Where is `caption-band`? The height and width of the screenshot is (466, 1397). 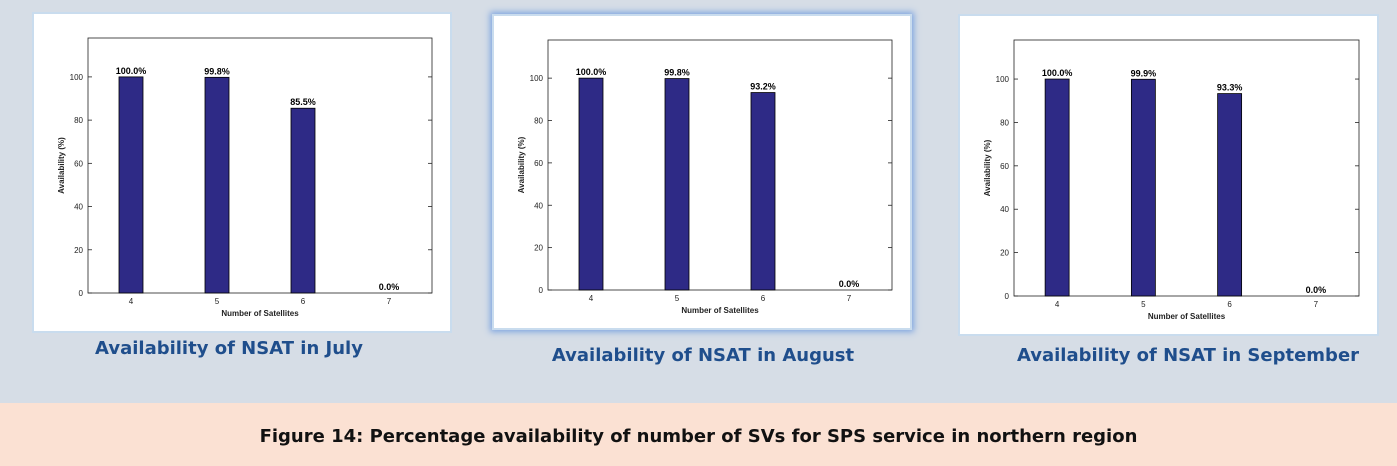 caption-band is located at coordinates (698, 434).